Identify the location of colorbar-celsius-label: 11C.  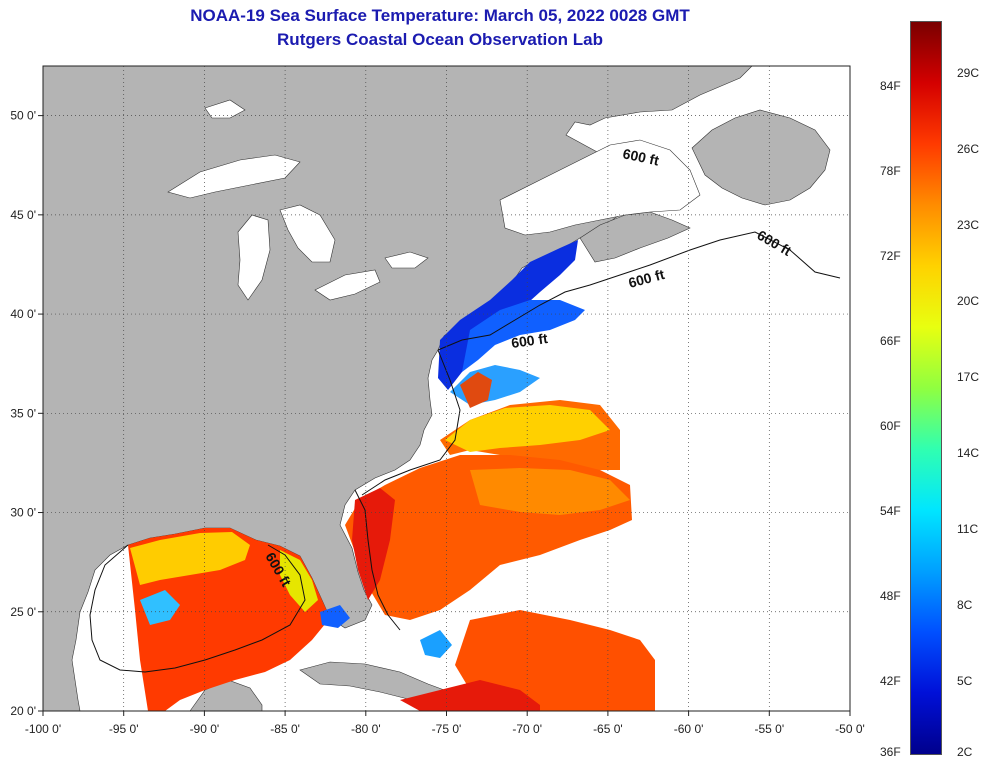
(968, 529).